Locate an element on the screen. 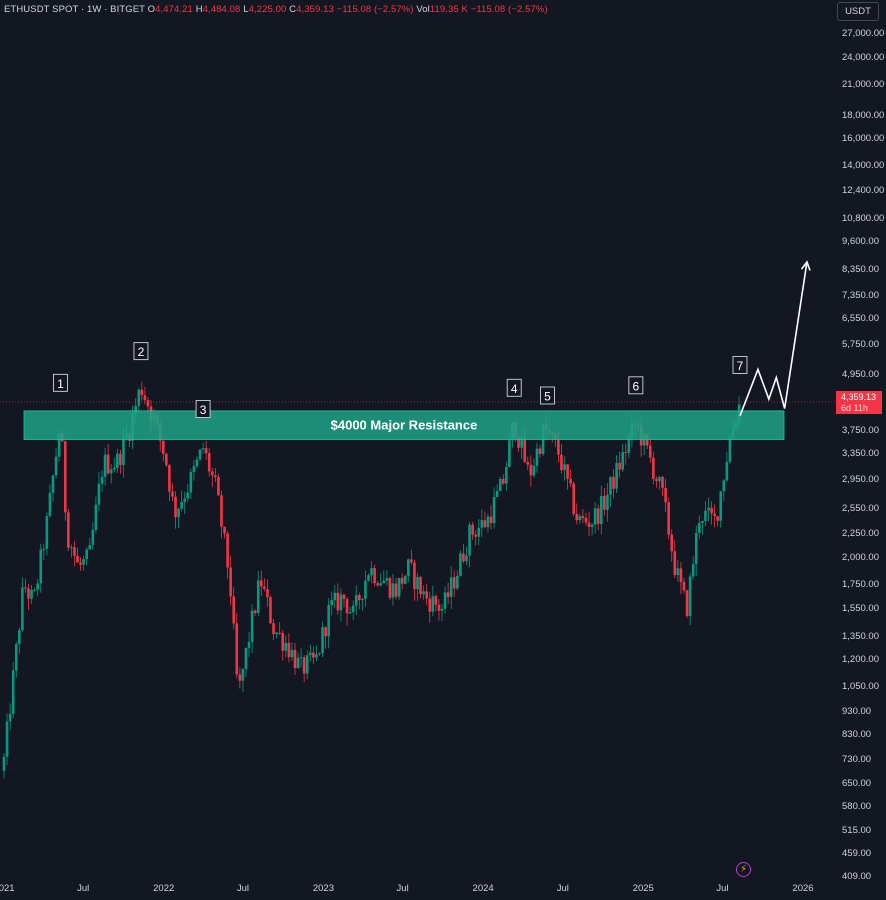 Image resolution: width=886 pixels, height=900 pixels. touch-marker: 1 is located at coordinates (60, 382).